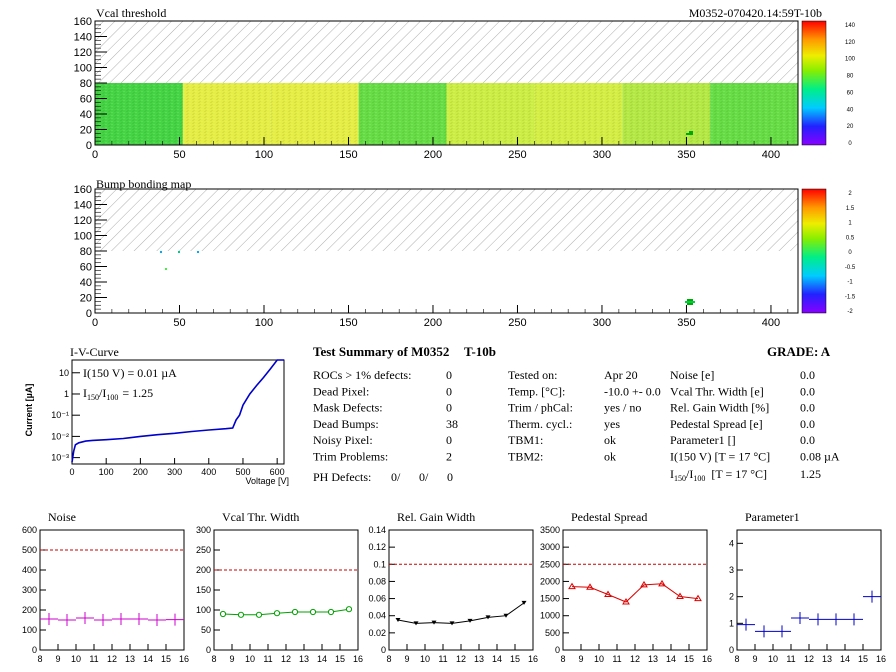  Describe the element at coordinates (350, 457) in the screenshot. I see `summary-left-label: Trim Problems:` at that location.